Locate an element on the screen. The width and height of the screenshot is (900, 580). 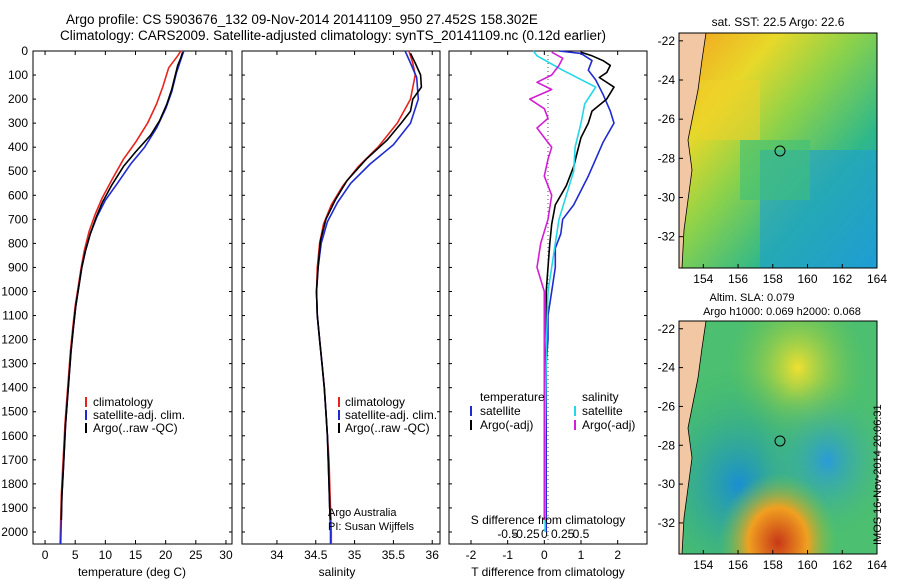
series-line-t-satellite is located at coordinates (580, 291).